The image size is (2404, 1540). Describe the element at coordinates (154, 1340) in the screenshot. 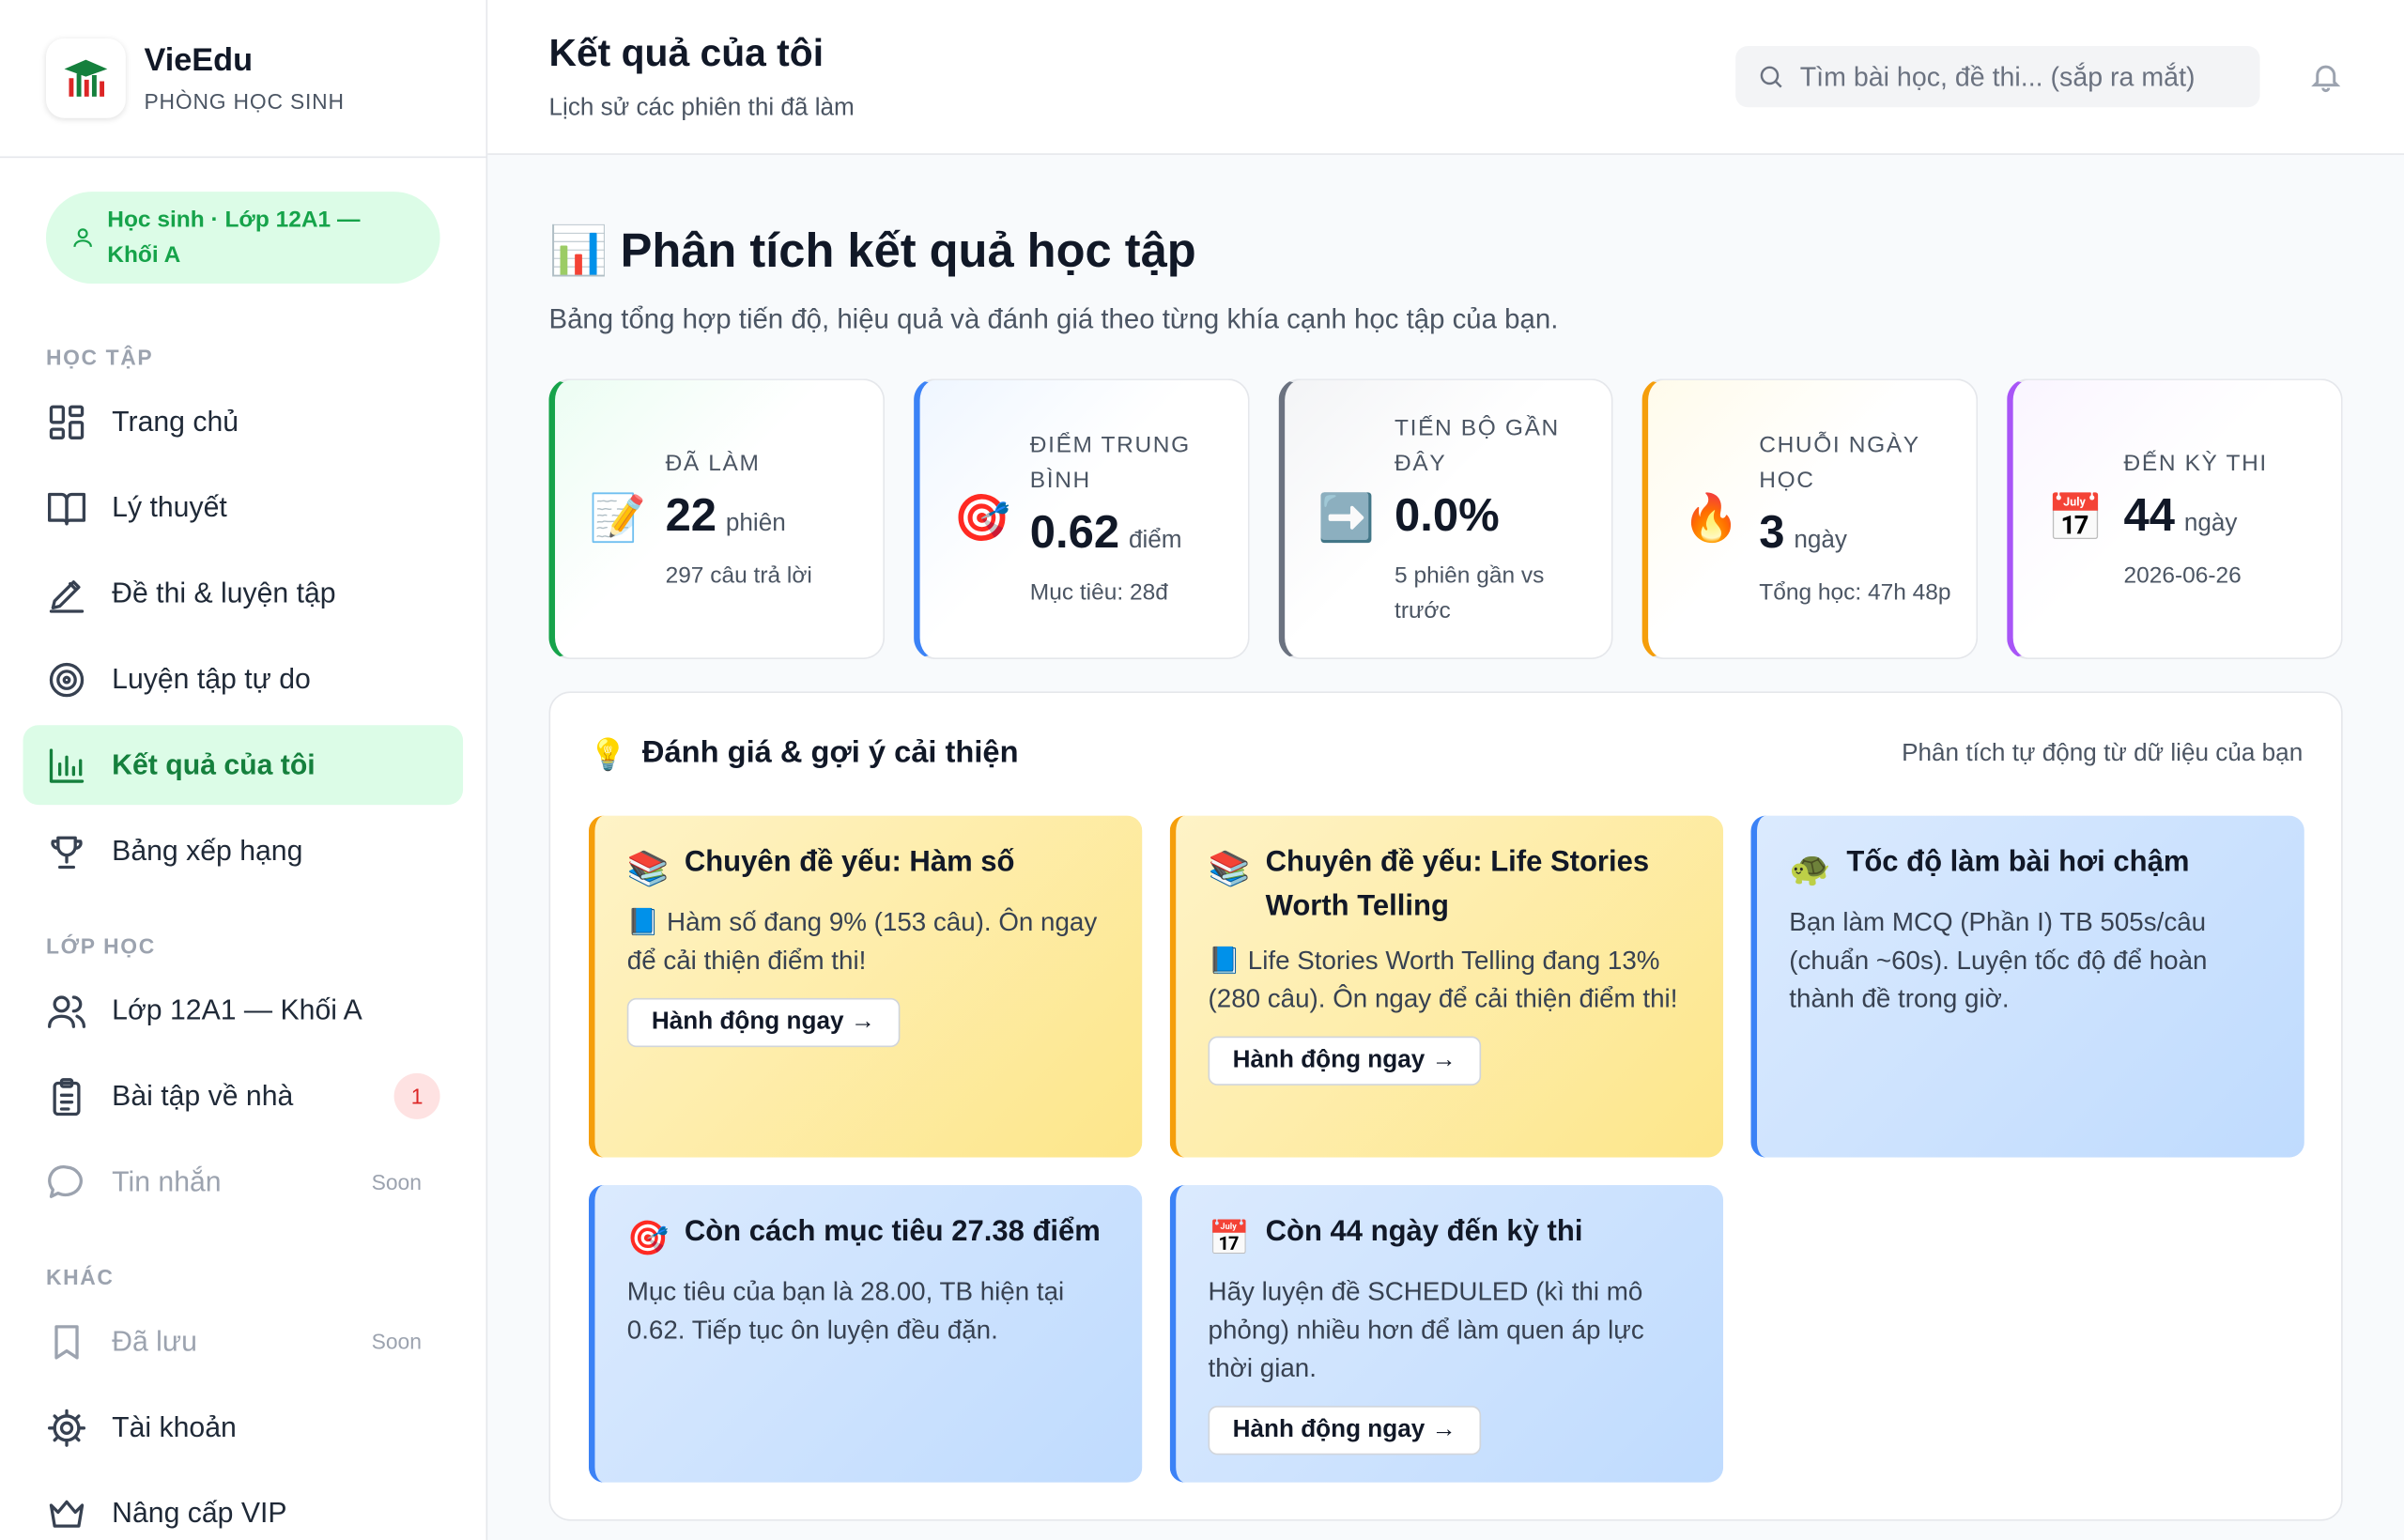

I see `nav-label: Đã lưu` at that location.